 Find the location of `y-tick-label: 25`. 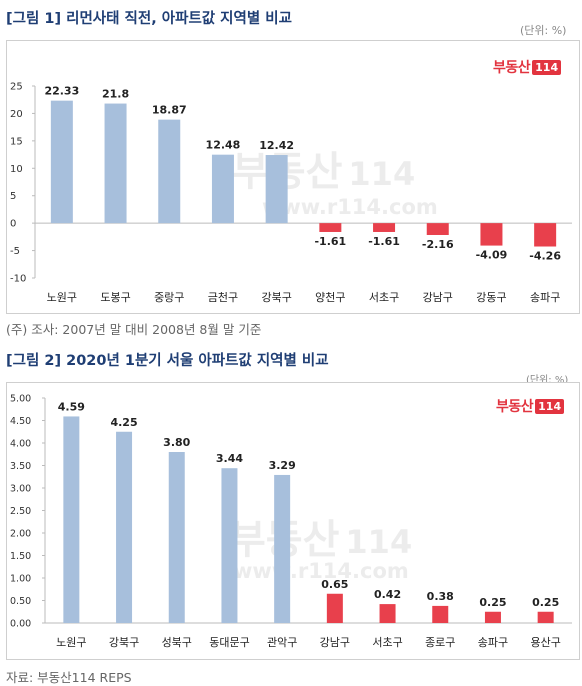

y-tick-label: 25 is located at coordinates (16, 87).